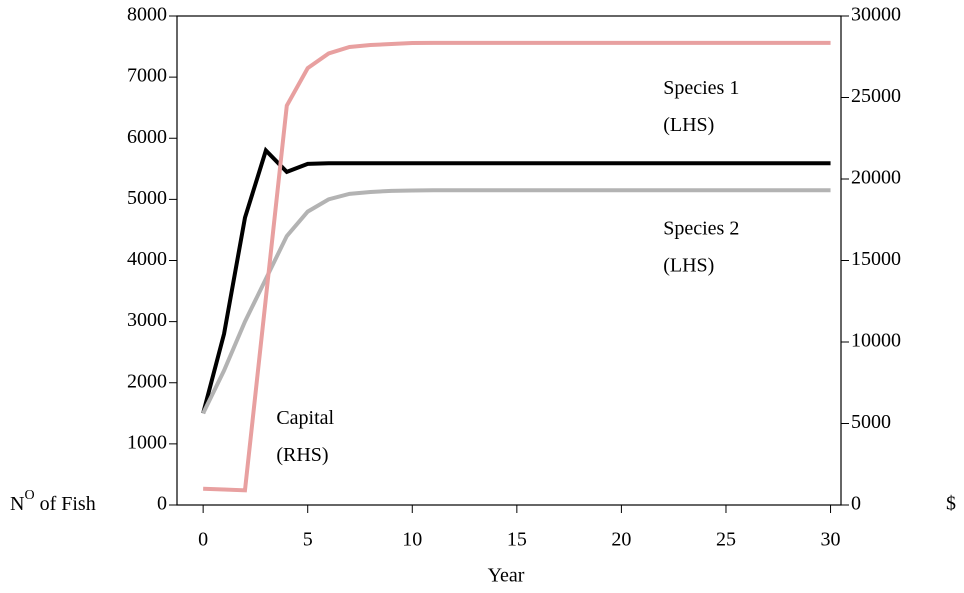  Describe the element at coordinates (951, 504) in the screenshot. I see `y2-axis-label: $` at that location.